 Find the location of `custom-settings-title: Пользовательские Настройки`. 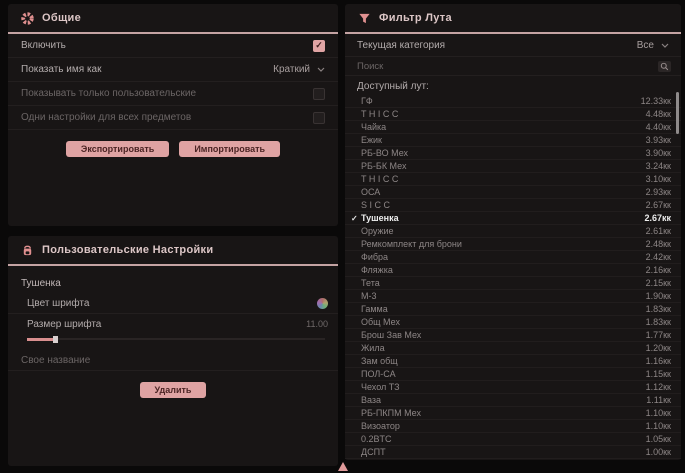

custom-settings-title: Пользовательские Настройки is located at coordinates (128, 250).